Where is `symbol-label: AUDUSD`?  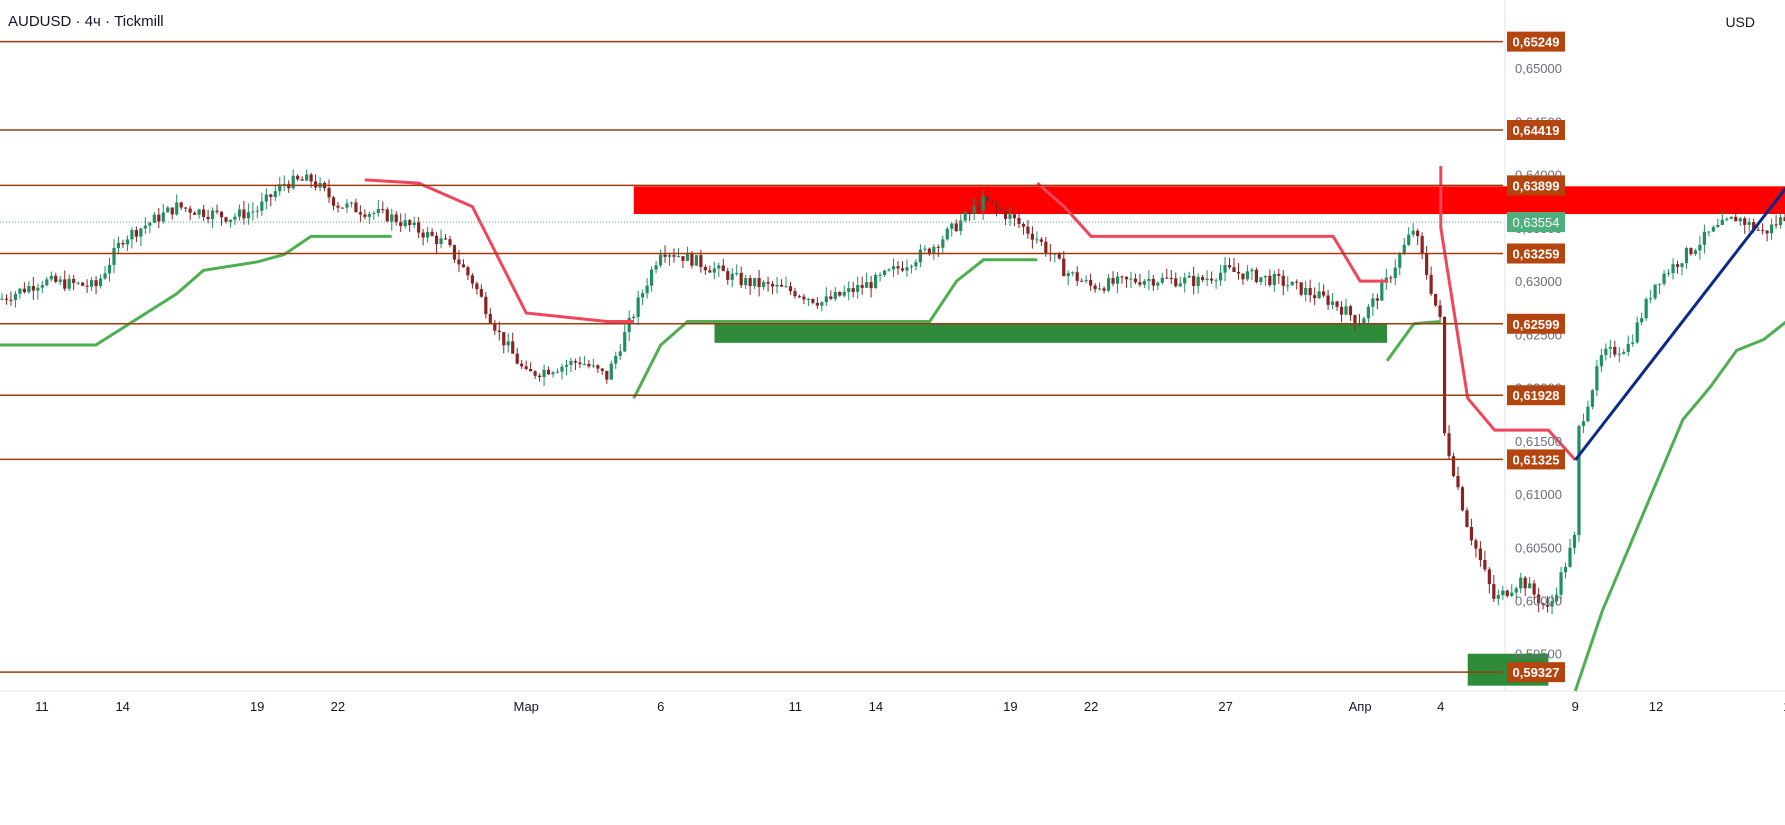
symbol-label: AUDUSD is located at coordinates (40, 21).